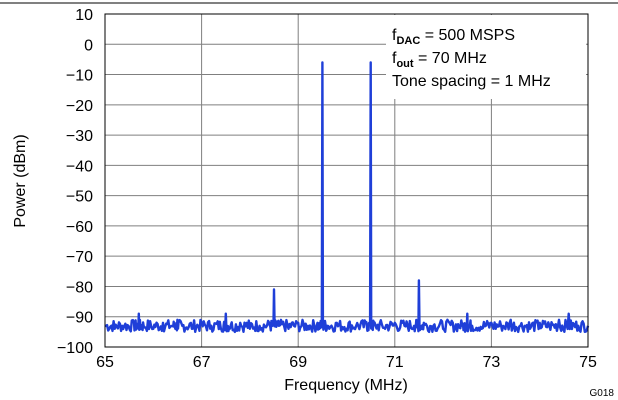 Image resolution: width=618 pixels, height=400 pixels. I want to click on y-tick-label: −40, so click(79, 166).